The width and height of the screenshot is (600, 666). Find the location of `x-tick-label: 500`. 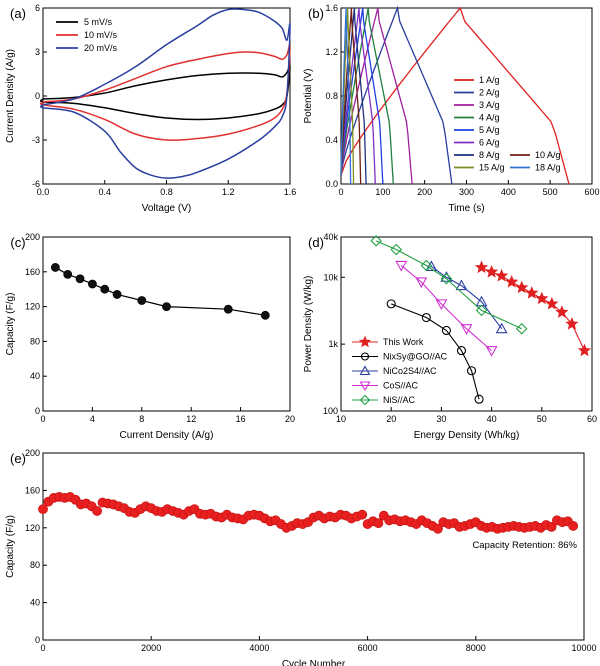

x-tick-label: 500 is located at coordinates (550, 192).